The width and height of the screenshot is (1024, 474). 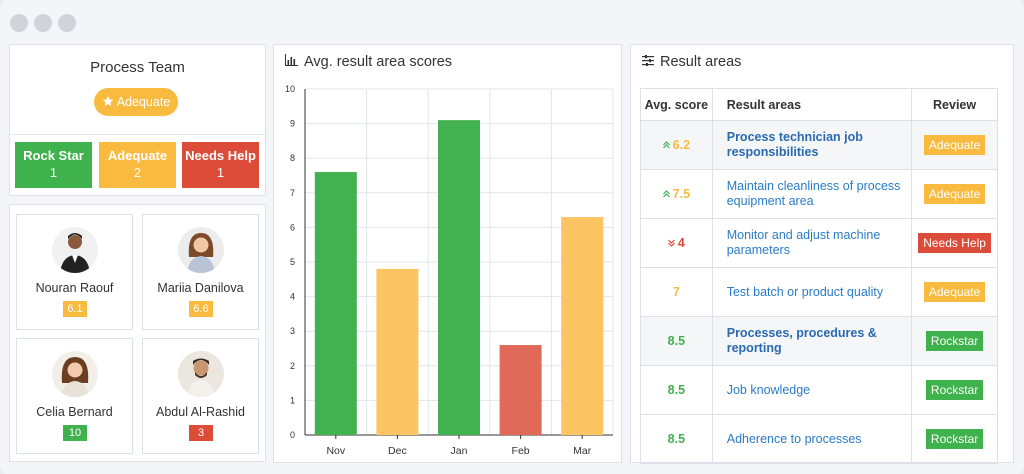 I want to click on score-cell: 6.2, so click(x=676, y=145).